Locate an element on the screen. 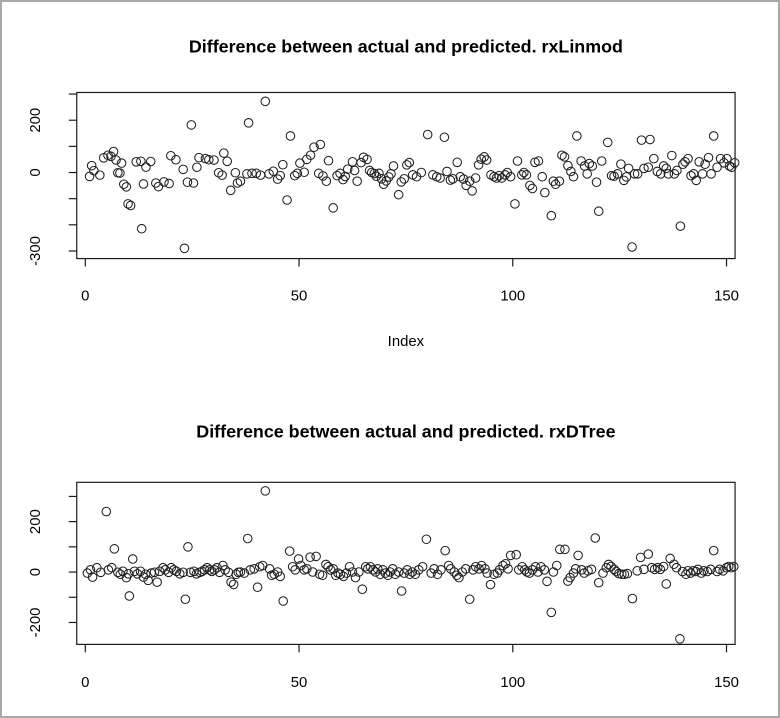 This screenshot has height=718, width=780. x-tick-label: 100 is located at coordinates (512, 683).